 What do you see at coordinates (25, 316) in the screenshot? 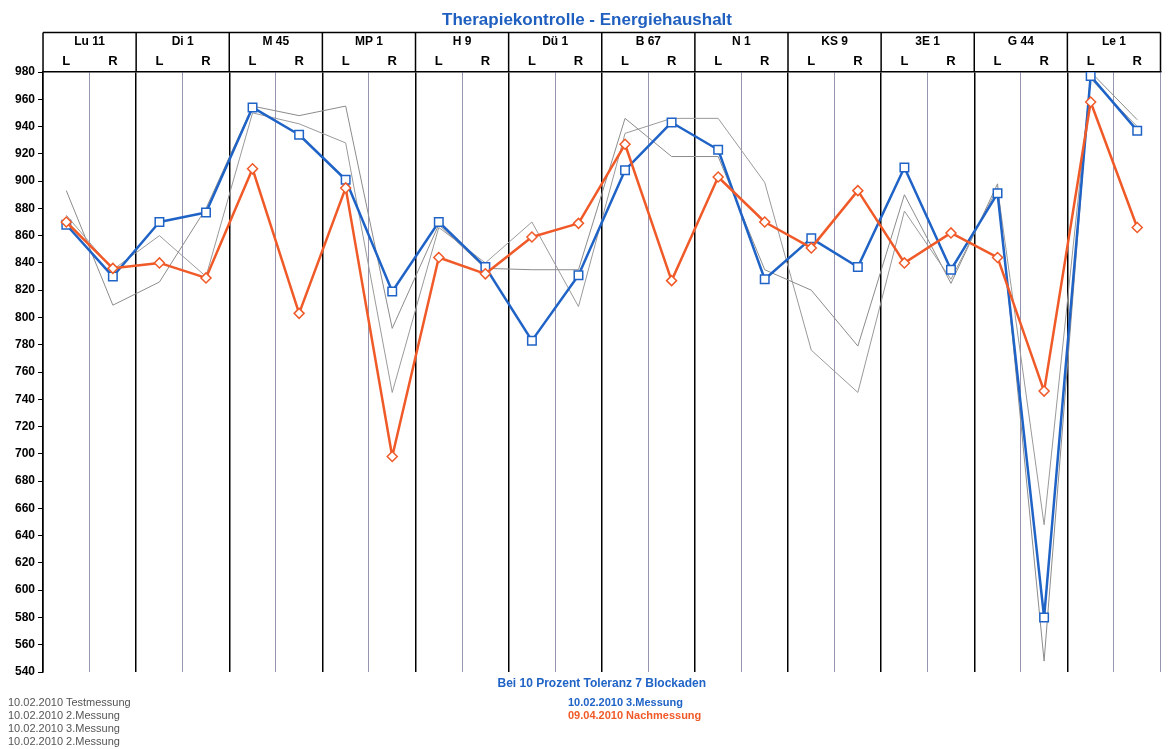
I see `y-tick-label: 800` at bounding box center [25, 316].